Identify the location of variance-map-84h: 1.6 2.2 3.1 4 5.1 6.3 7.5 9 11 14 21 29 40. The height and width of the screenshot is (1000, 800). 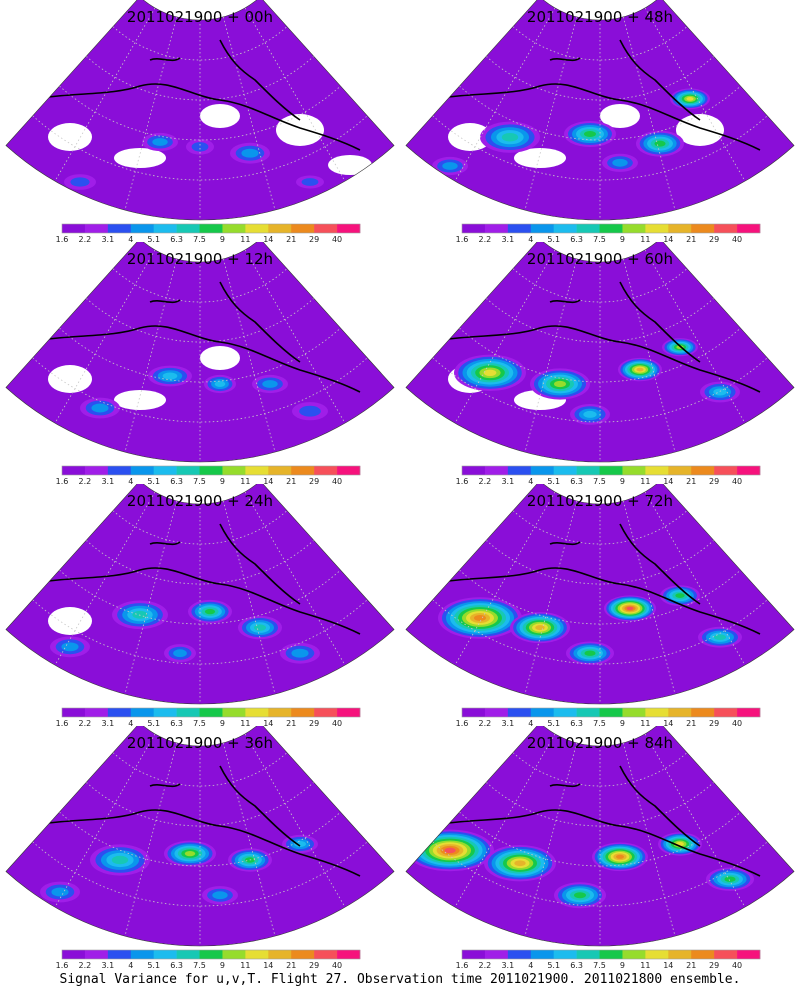
(600, 848).